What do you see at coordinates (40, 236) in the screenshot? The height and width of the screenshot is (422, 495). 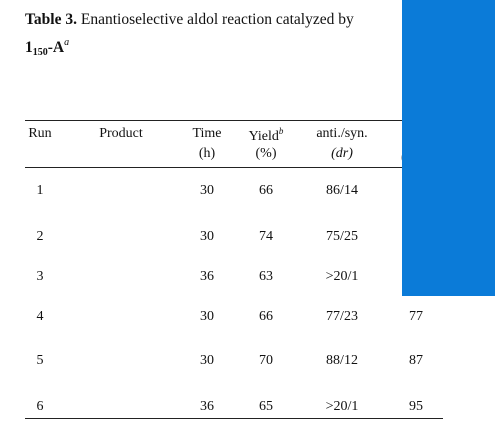 I see `cell-run: 2` at bounding box center [40, 236].